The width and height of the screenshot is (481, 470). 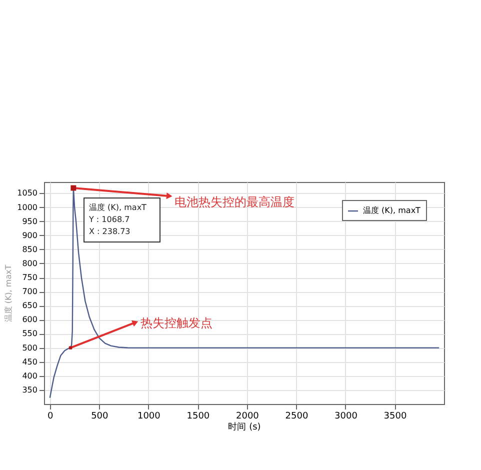 What do you see at coordinates (30, 389) in the screenshot?
I see `y-tick-label: 350` at bounding box center [30, 389].